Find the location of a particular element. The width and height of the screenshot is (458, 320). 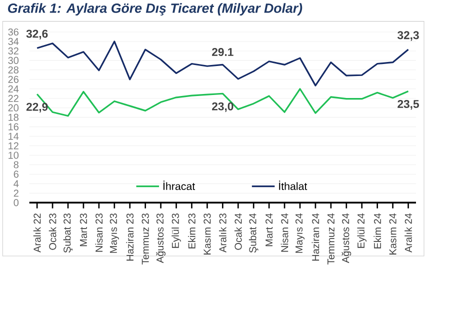

x-tick-label: Haziran 24 is located at coordinates (316, 237).